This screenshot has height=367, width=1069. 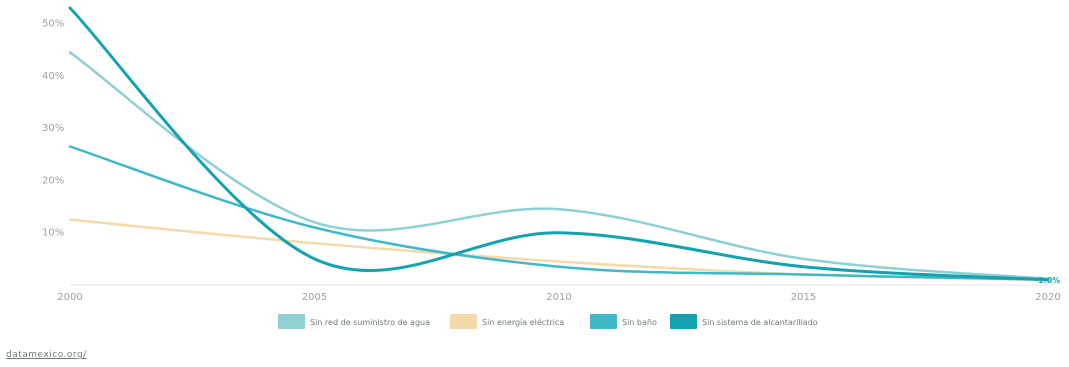 What do you see at coordinates (760, 322) in the screenshot?
I see `legend-label: Sin sistema de alcantarillado` at bounding box center [760, 322].